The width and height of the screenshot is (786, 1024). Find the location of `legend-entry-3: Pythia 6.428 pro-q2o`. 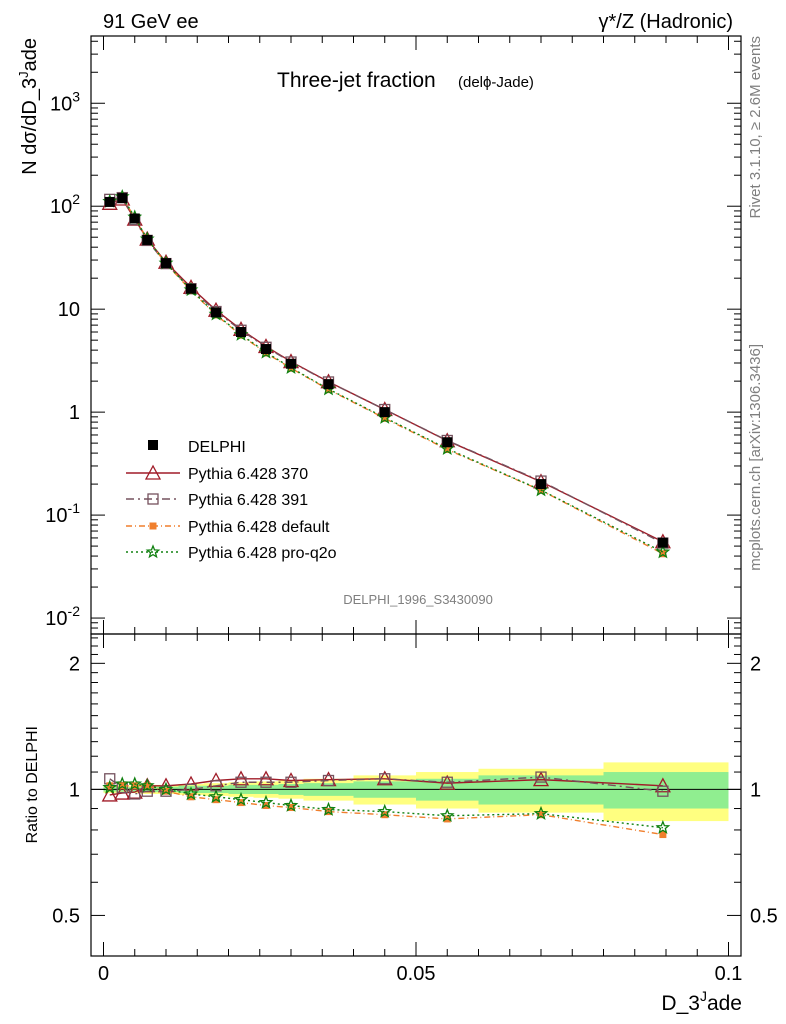

legend-entry-3: Pythia 6.428 pro-q2o is located at coordinates (231, 553).